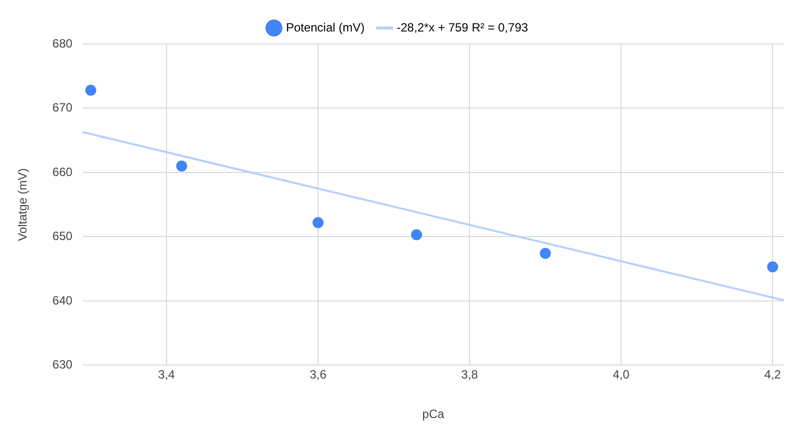  Describe the element at coordinates (621, 375) in the screenshot. I see `x-tick-label: 4,0` at that location.